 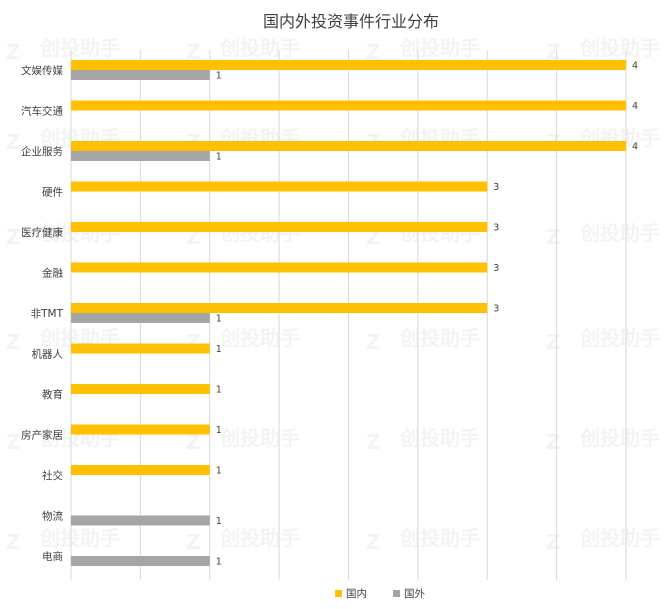 I want to click on category-label: 文娱传媒, so click(x=42, y=70).